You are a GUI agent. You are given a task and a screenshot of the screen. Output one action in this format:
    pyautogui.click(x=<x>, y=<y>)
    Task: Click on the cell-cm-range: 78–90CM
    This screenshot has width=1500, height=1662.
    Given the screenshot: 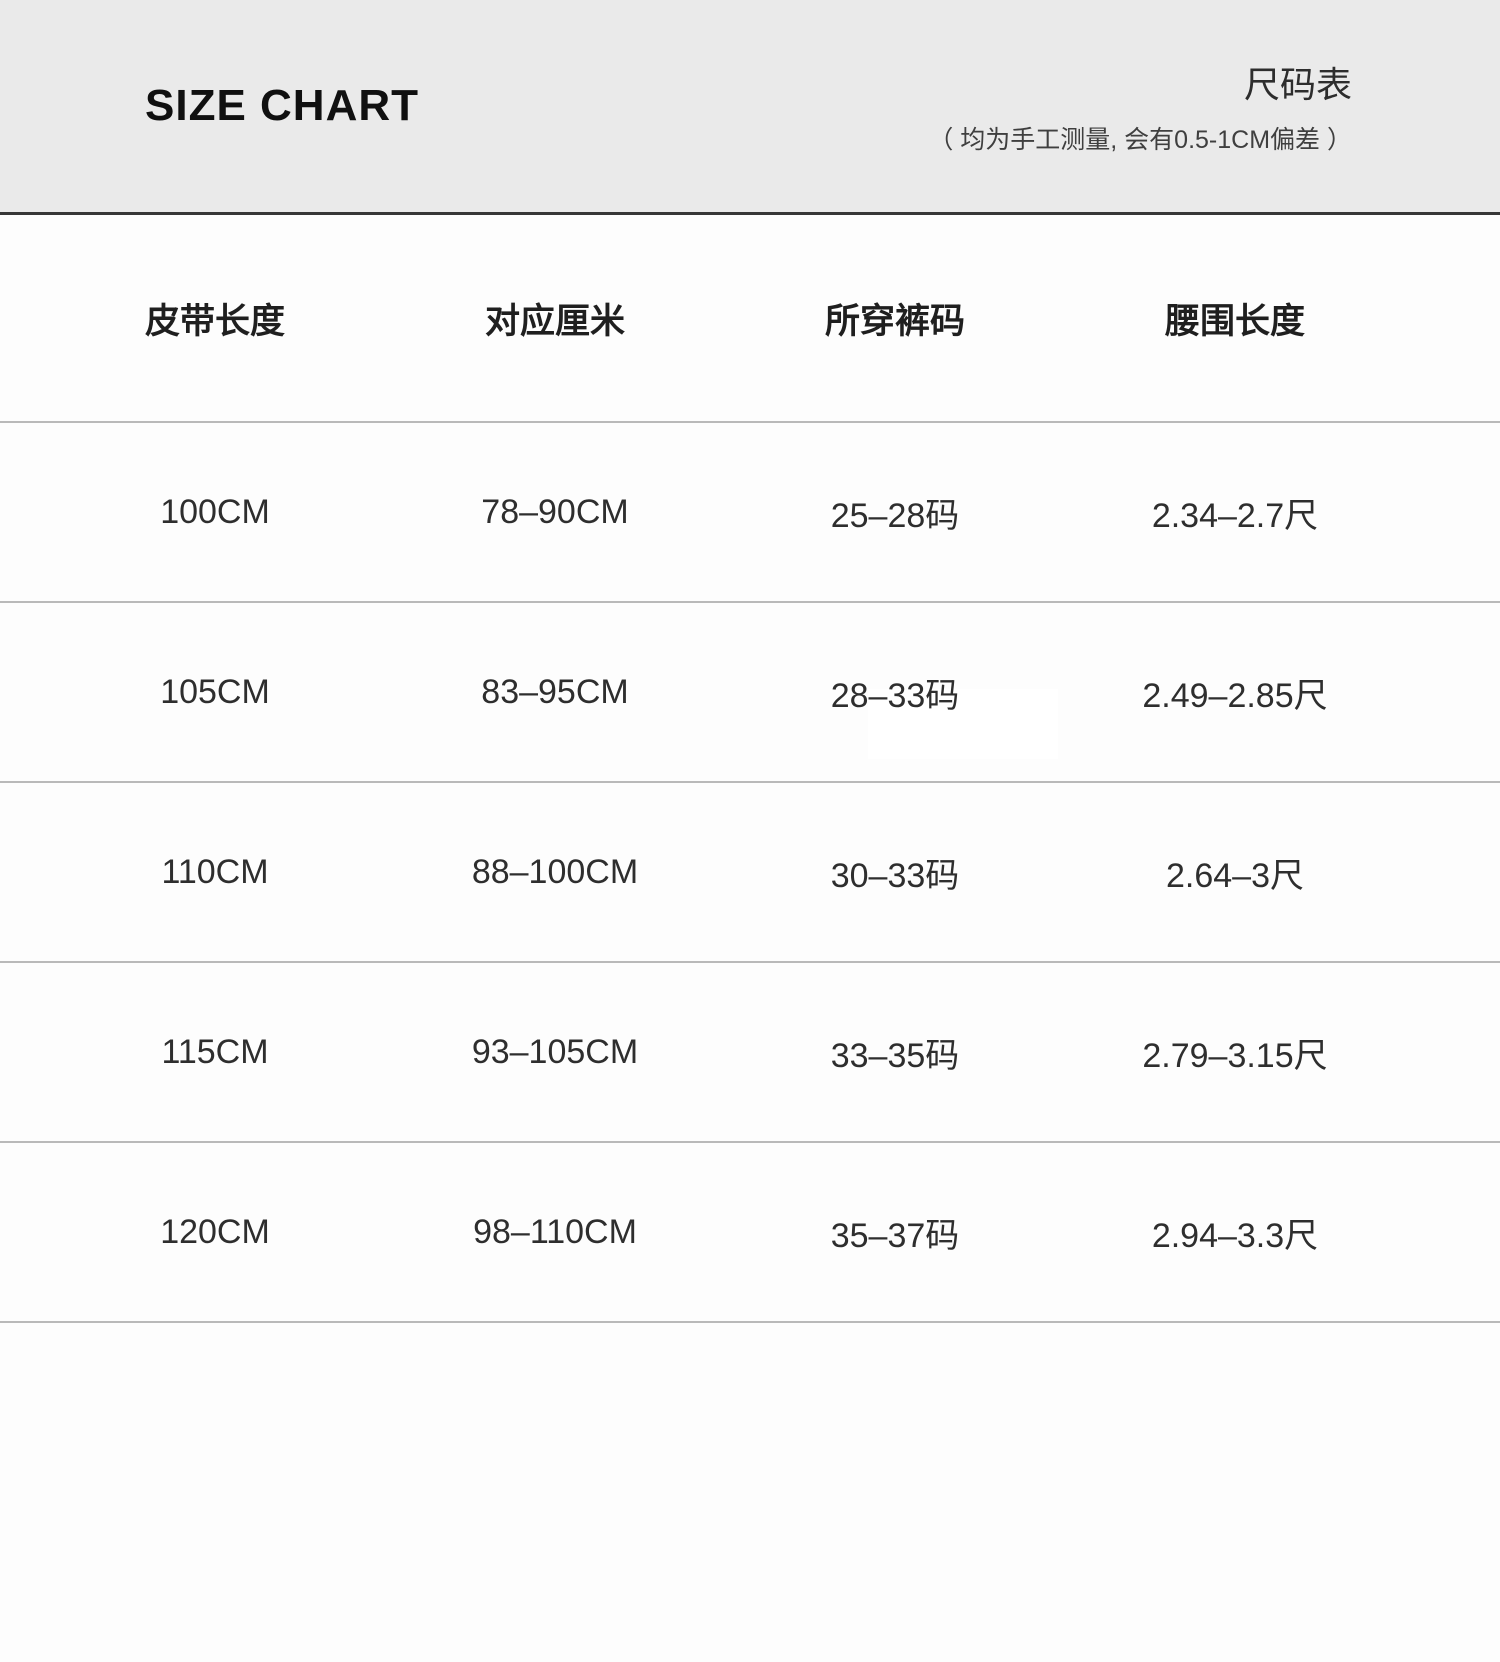 What is the action you would take?
    pyautogui.click(x=555, y=511)
    